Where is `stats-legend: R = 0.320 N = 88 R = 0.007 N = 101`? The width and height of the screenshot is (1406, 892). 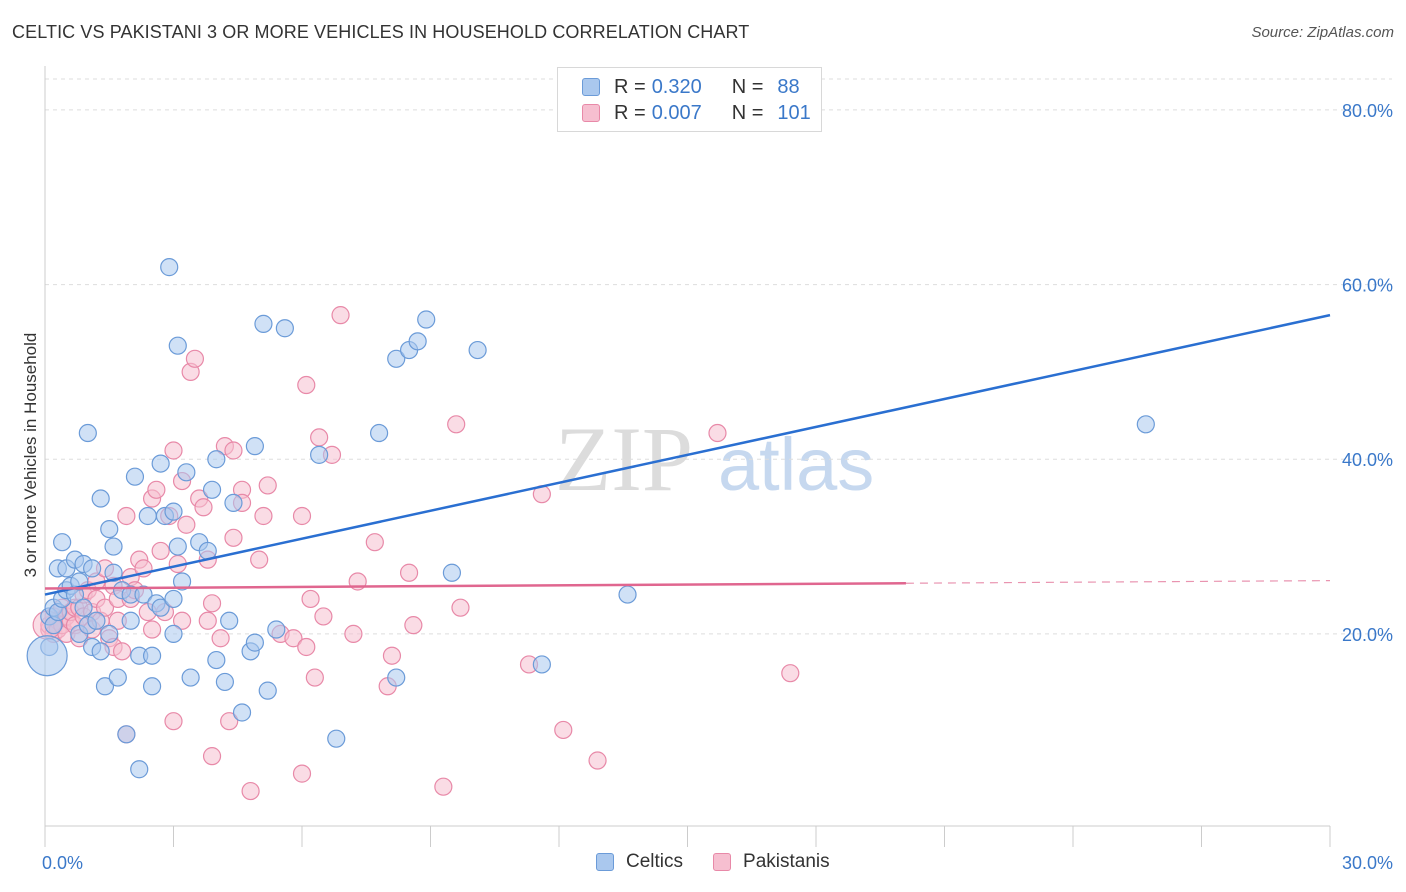 stats-legend: R = 0.320 N = 88 R = 0.007 N = 101 is located at coordinates (689, 99).